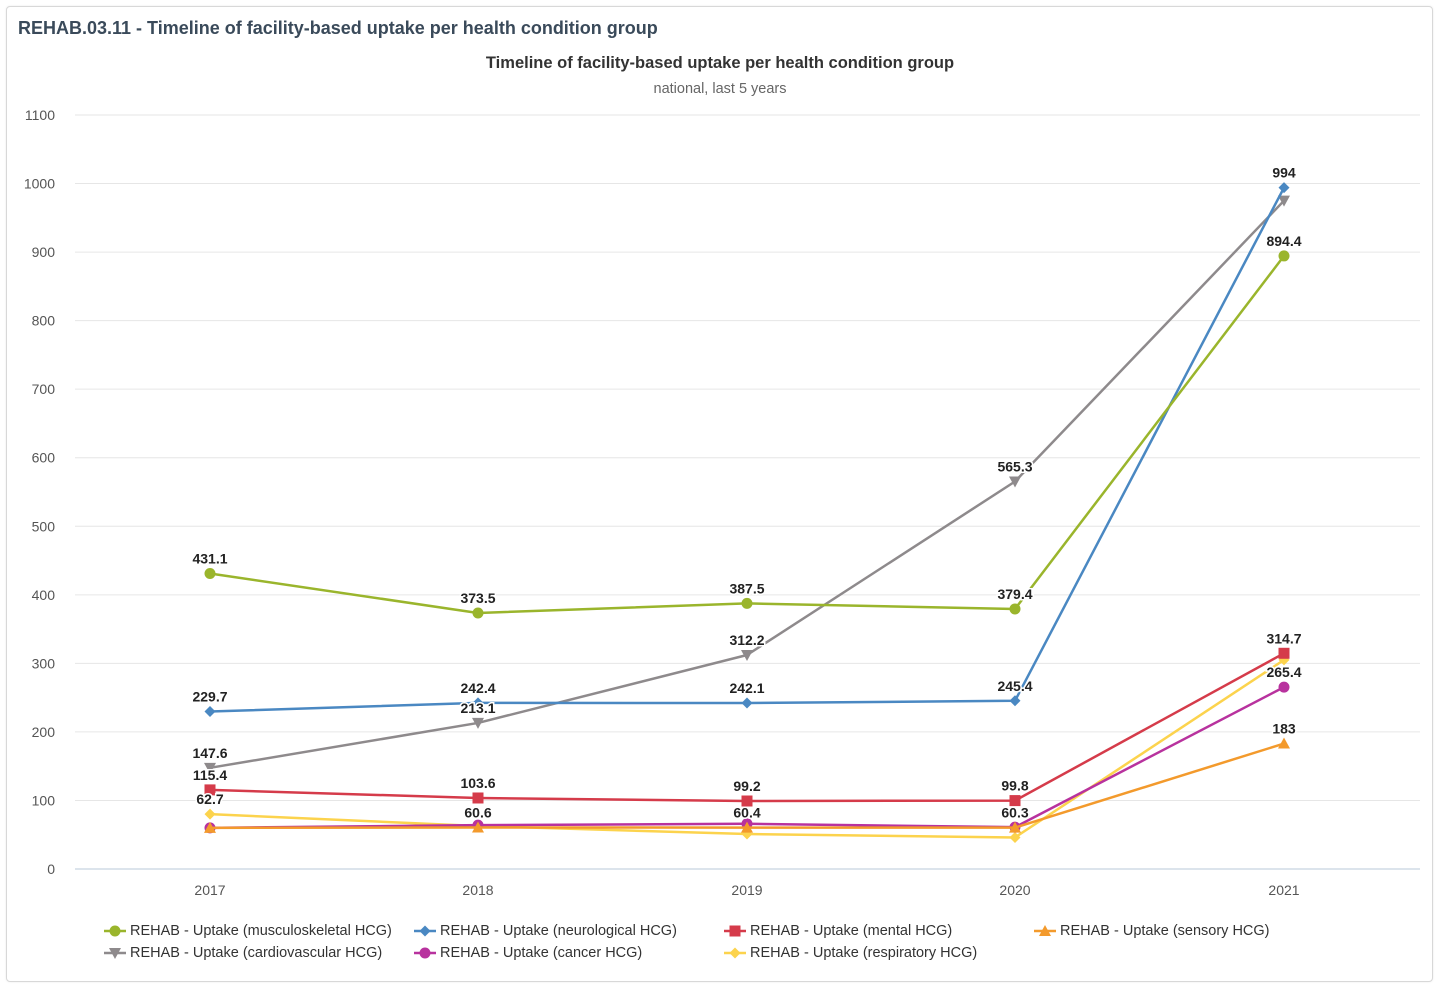 The height and width of the screenshot is (988, 1440). I want to click on data-label: 115.4, so click(210, 775).